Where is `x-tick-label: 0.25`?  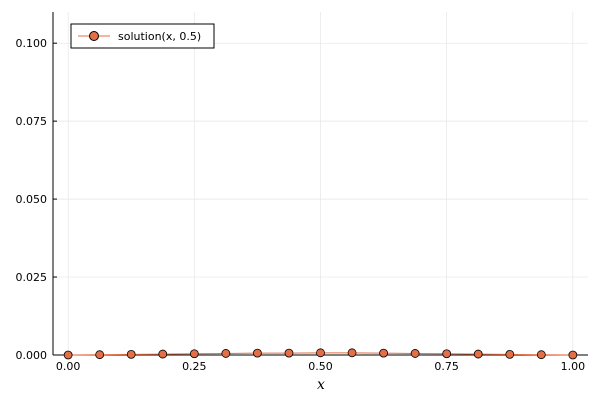 x-tick-label: 0.25 is located at coordinates (194, 366).